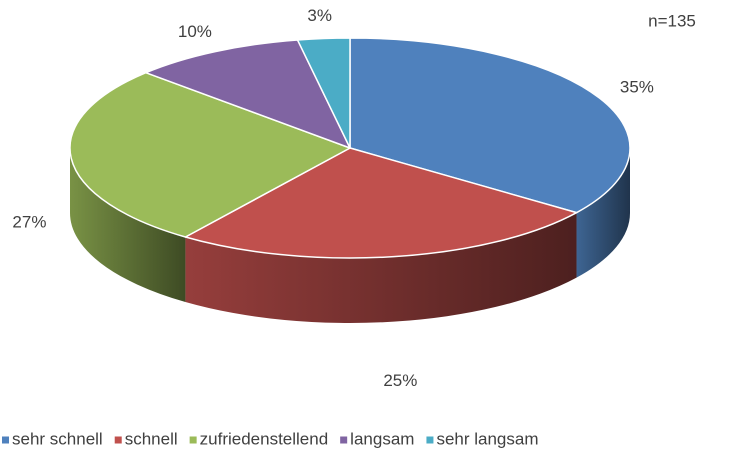 Image resolution: width=732 pixels, height=453 pixels. What do you see at coordinates (672, 20) in the screenshot?
I see `annotation: n=135` at bounding box center [672, 20].